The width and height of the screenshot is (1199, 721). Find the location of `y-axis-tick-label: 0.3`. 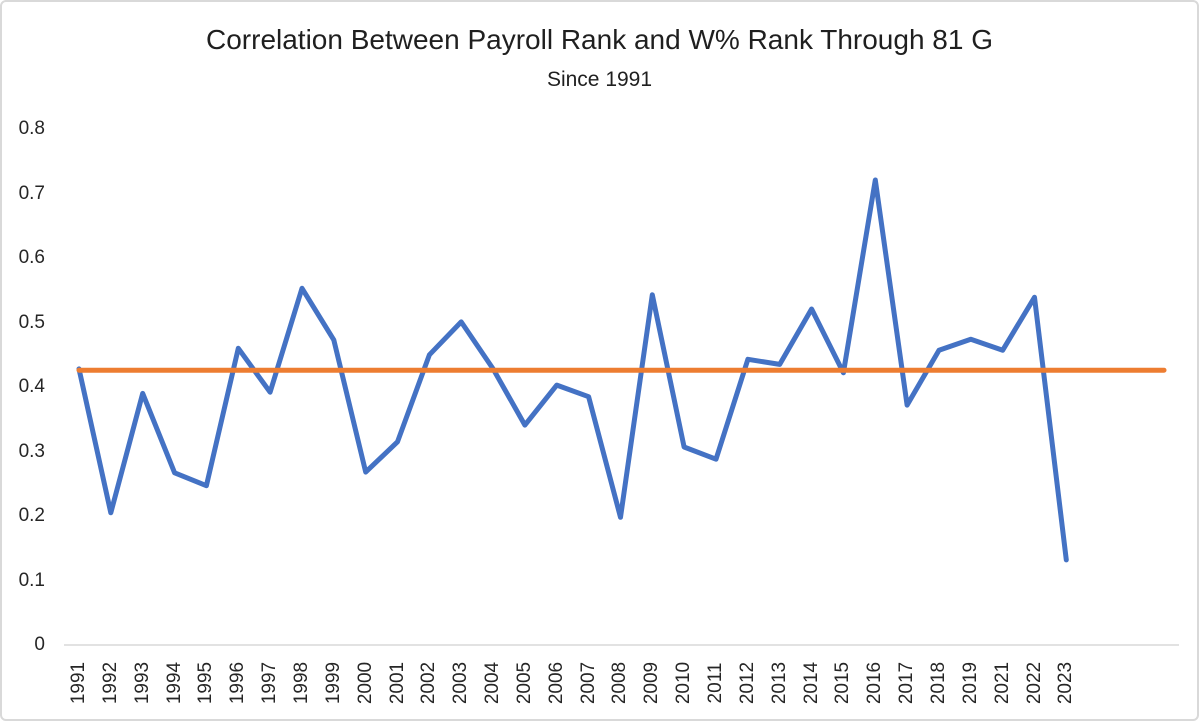

y-axis-tick-label: 0.3 is located at coordinates (31, 451).